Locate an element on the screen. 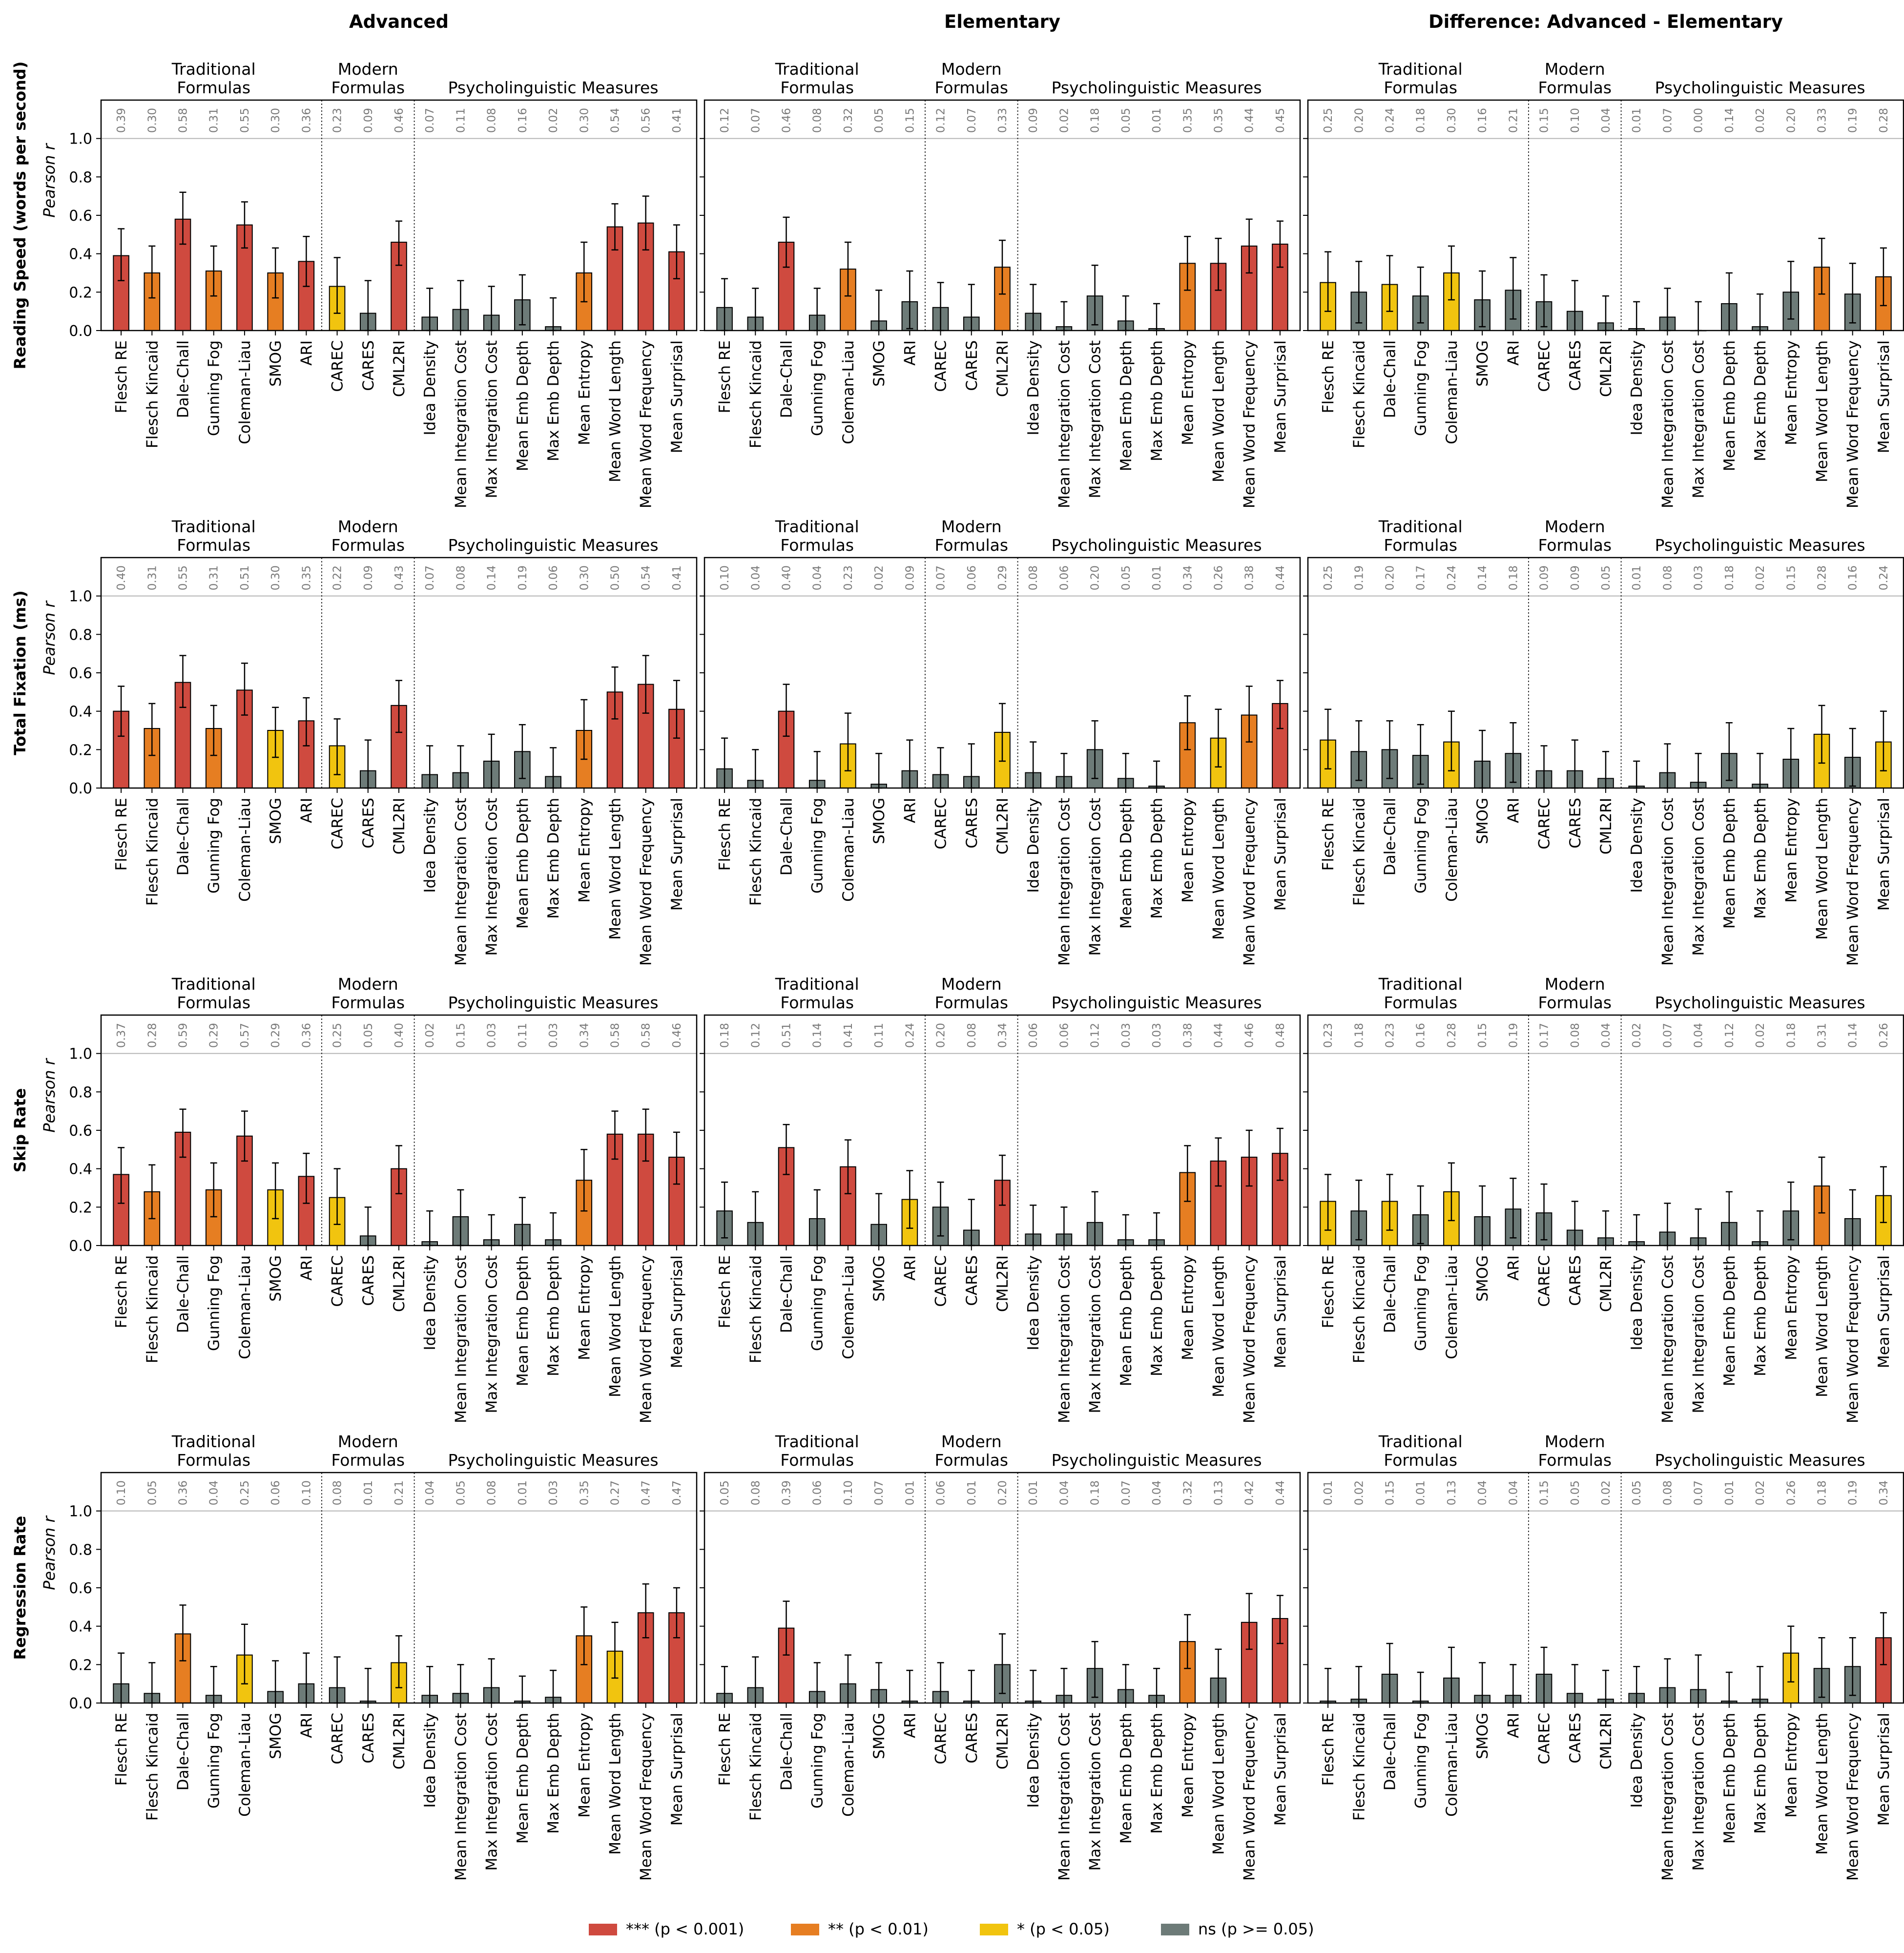 This screenshot has height=1953, width=1904. value-label: 0.13 is located at coordinates (1452, 1492).